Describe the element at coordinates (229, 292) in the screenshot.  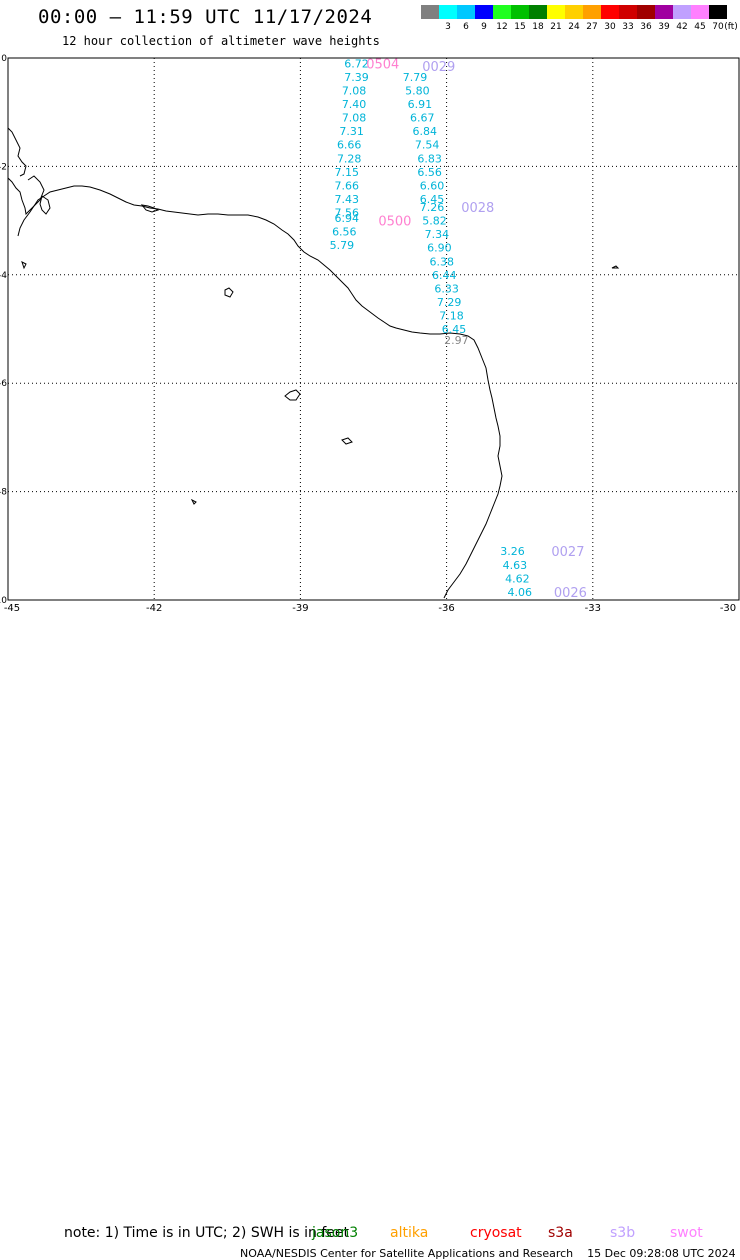
I see `coastline-atol-das-rocas` at that location.